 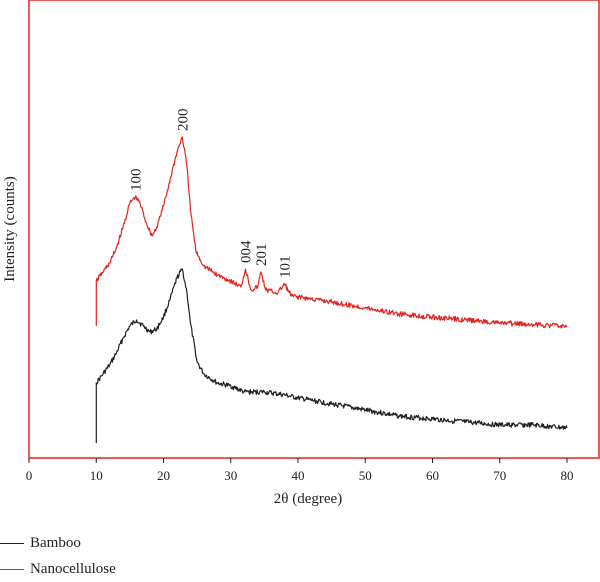 What do you see at coordinates (567, 475) in the screenshot?
I see `x-tick-label: 80` at bounding box center [567, 475].